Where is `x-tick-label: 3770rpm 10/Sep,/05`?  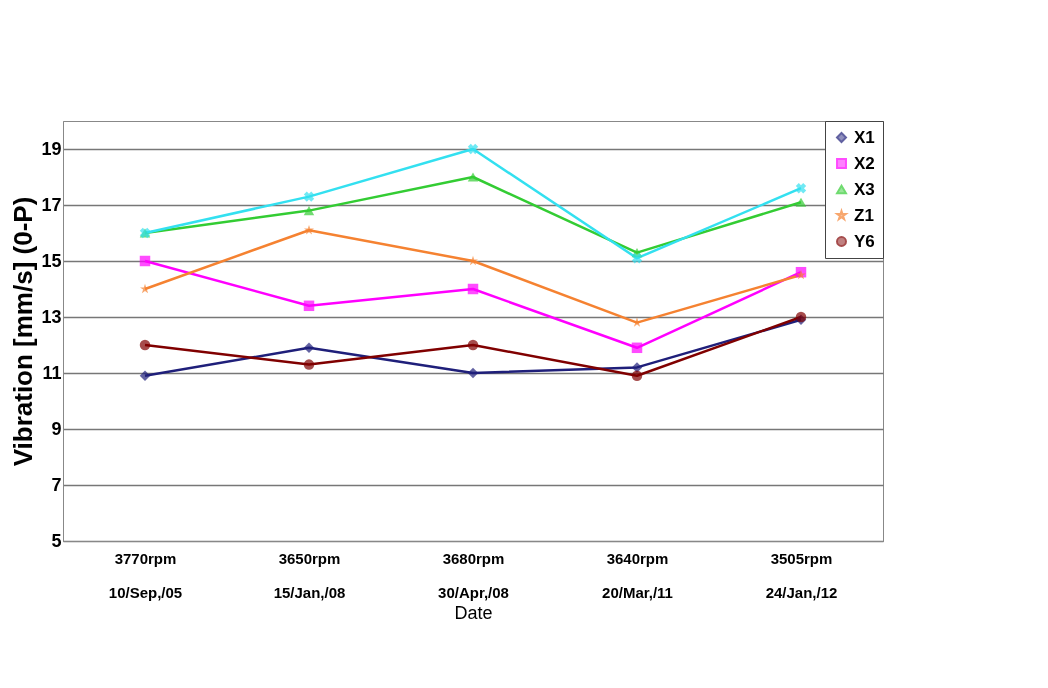
x-tick-label: 3770rpm 10/Sep,/05 is located at coordinates (145, 575).